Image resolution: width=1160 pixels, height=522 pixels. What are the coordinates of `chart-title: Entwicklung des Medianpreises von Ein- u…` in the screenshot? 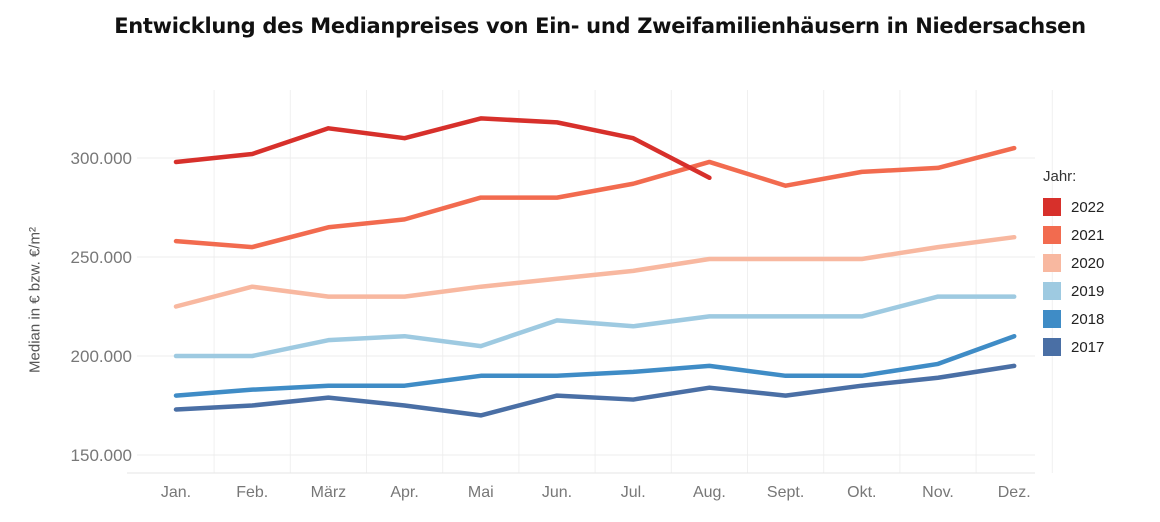 It's located at (600, 26).